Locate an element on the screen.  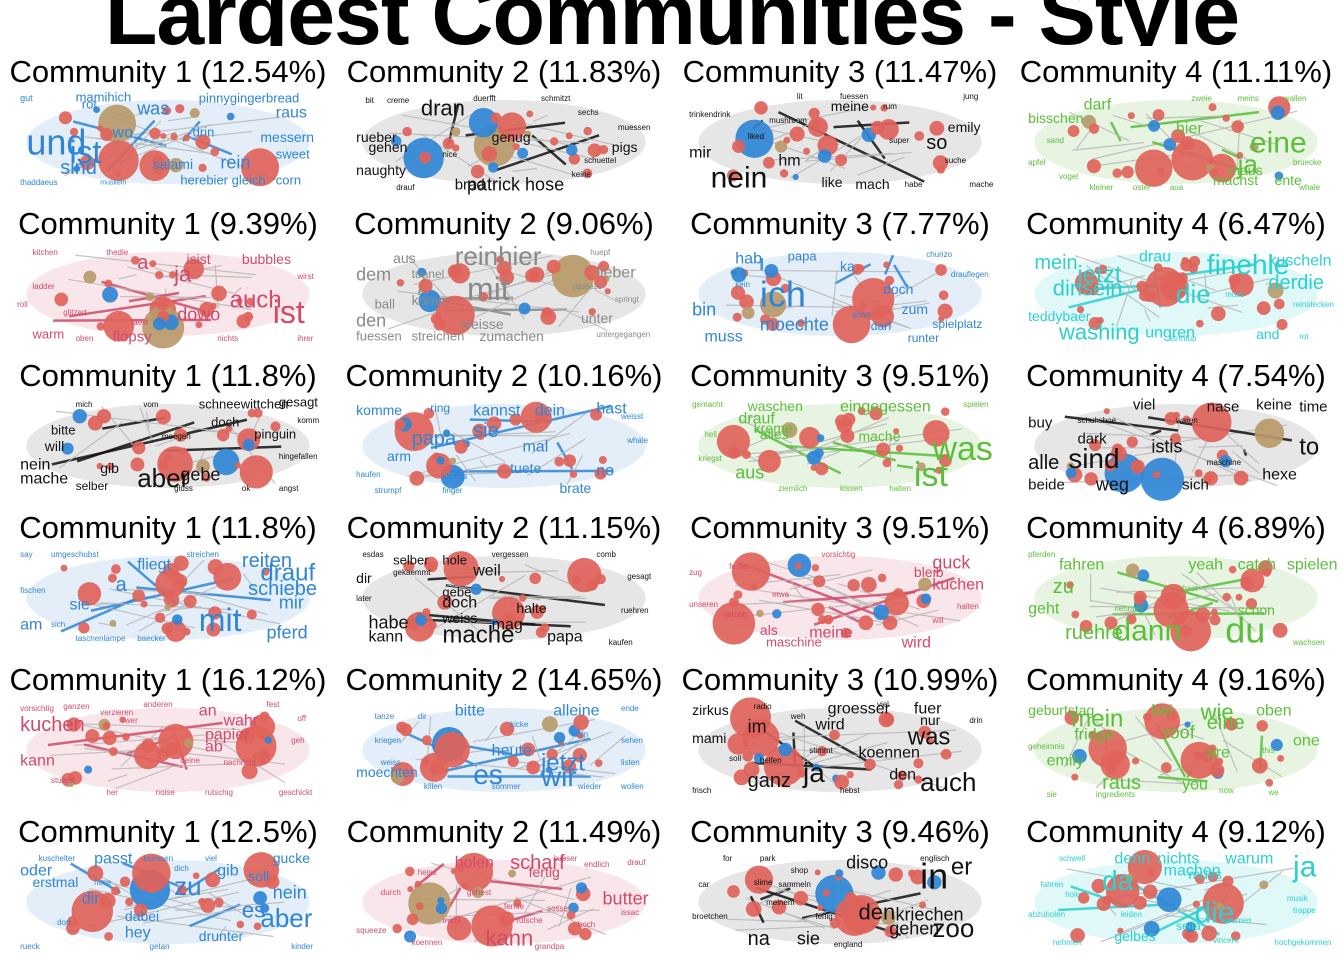
word-label: kleines is located at coordinates (454, 476).